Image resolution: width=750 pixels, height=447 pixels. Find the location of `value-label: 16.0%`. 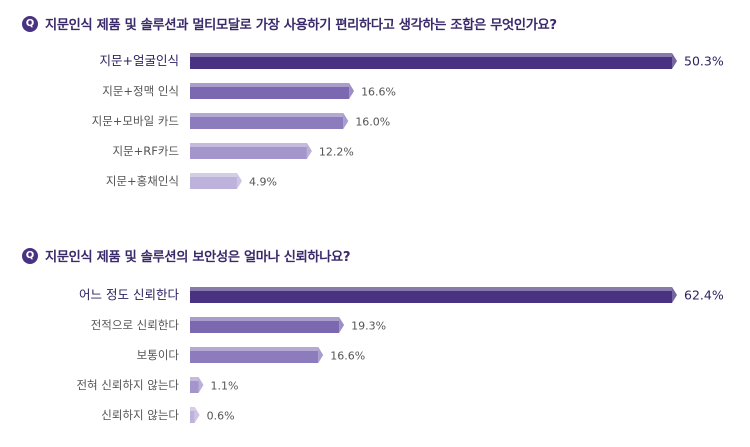

value-label: 16.0% is located at coordinates (372, 122).